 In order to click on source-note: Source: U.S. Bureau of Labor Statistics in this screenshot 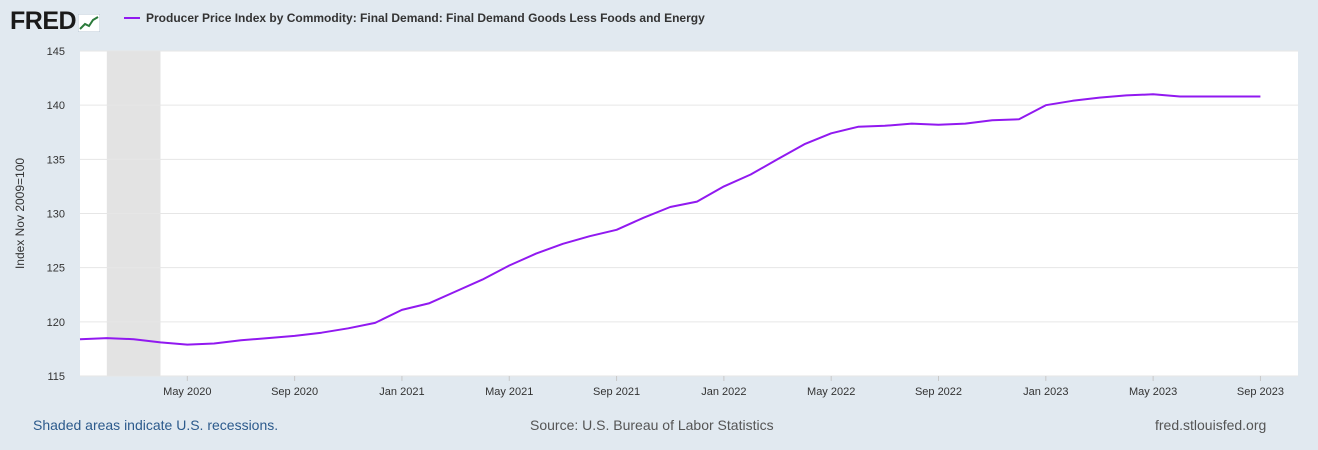, I will do `click(652, 425)`.